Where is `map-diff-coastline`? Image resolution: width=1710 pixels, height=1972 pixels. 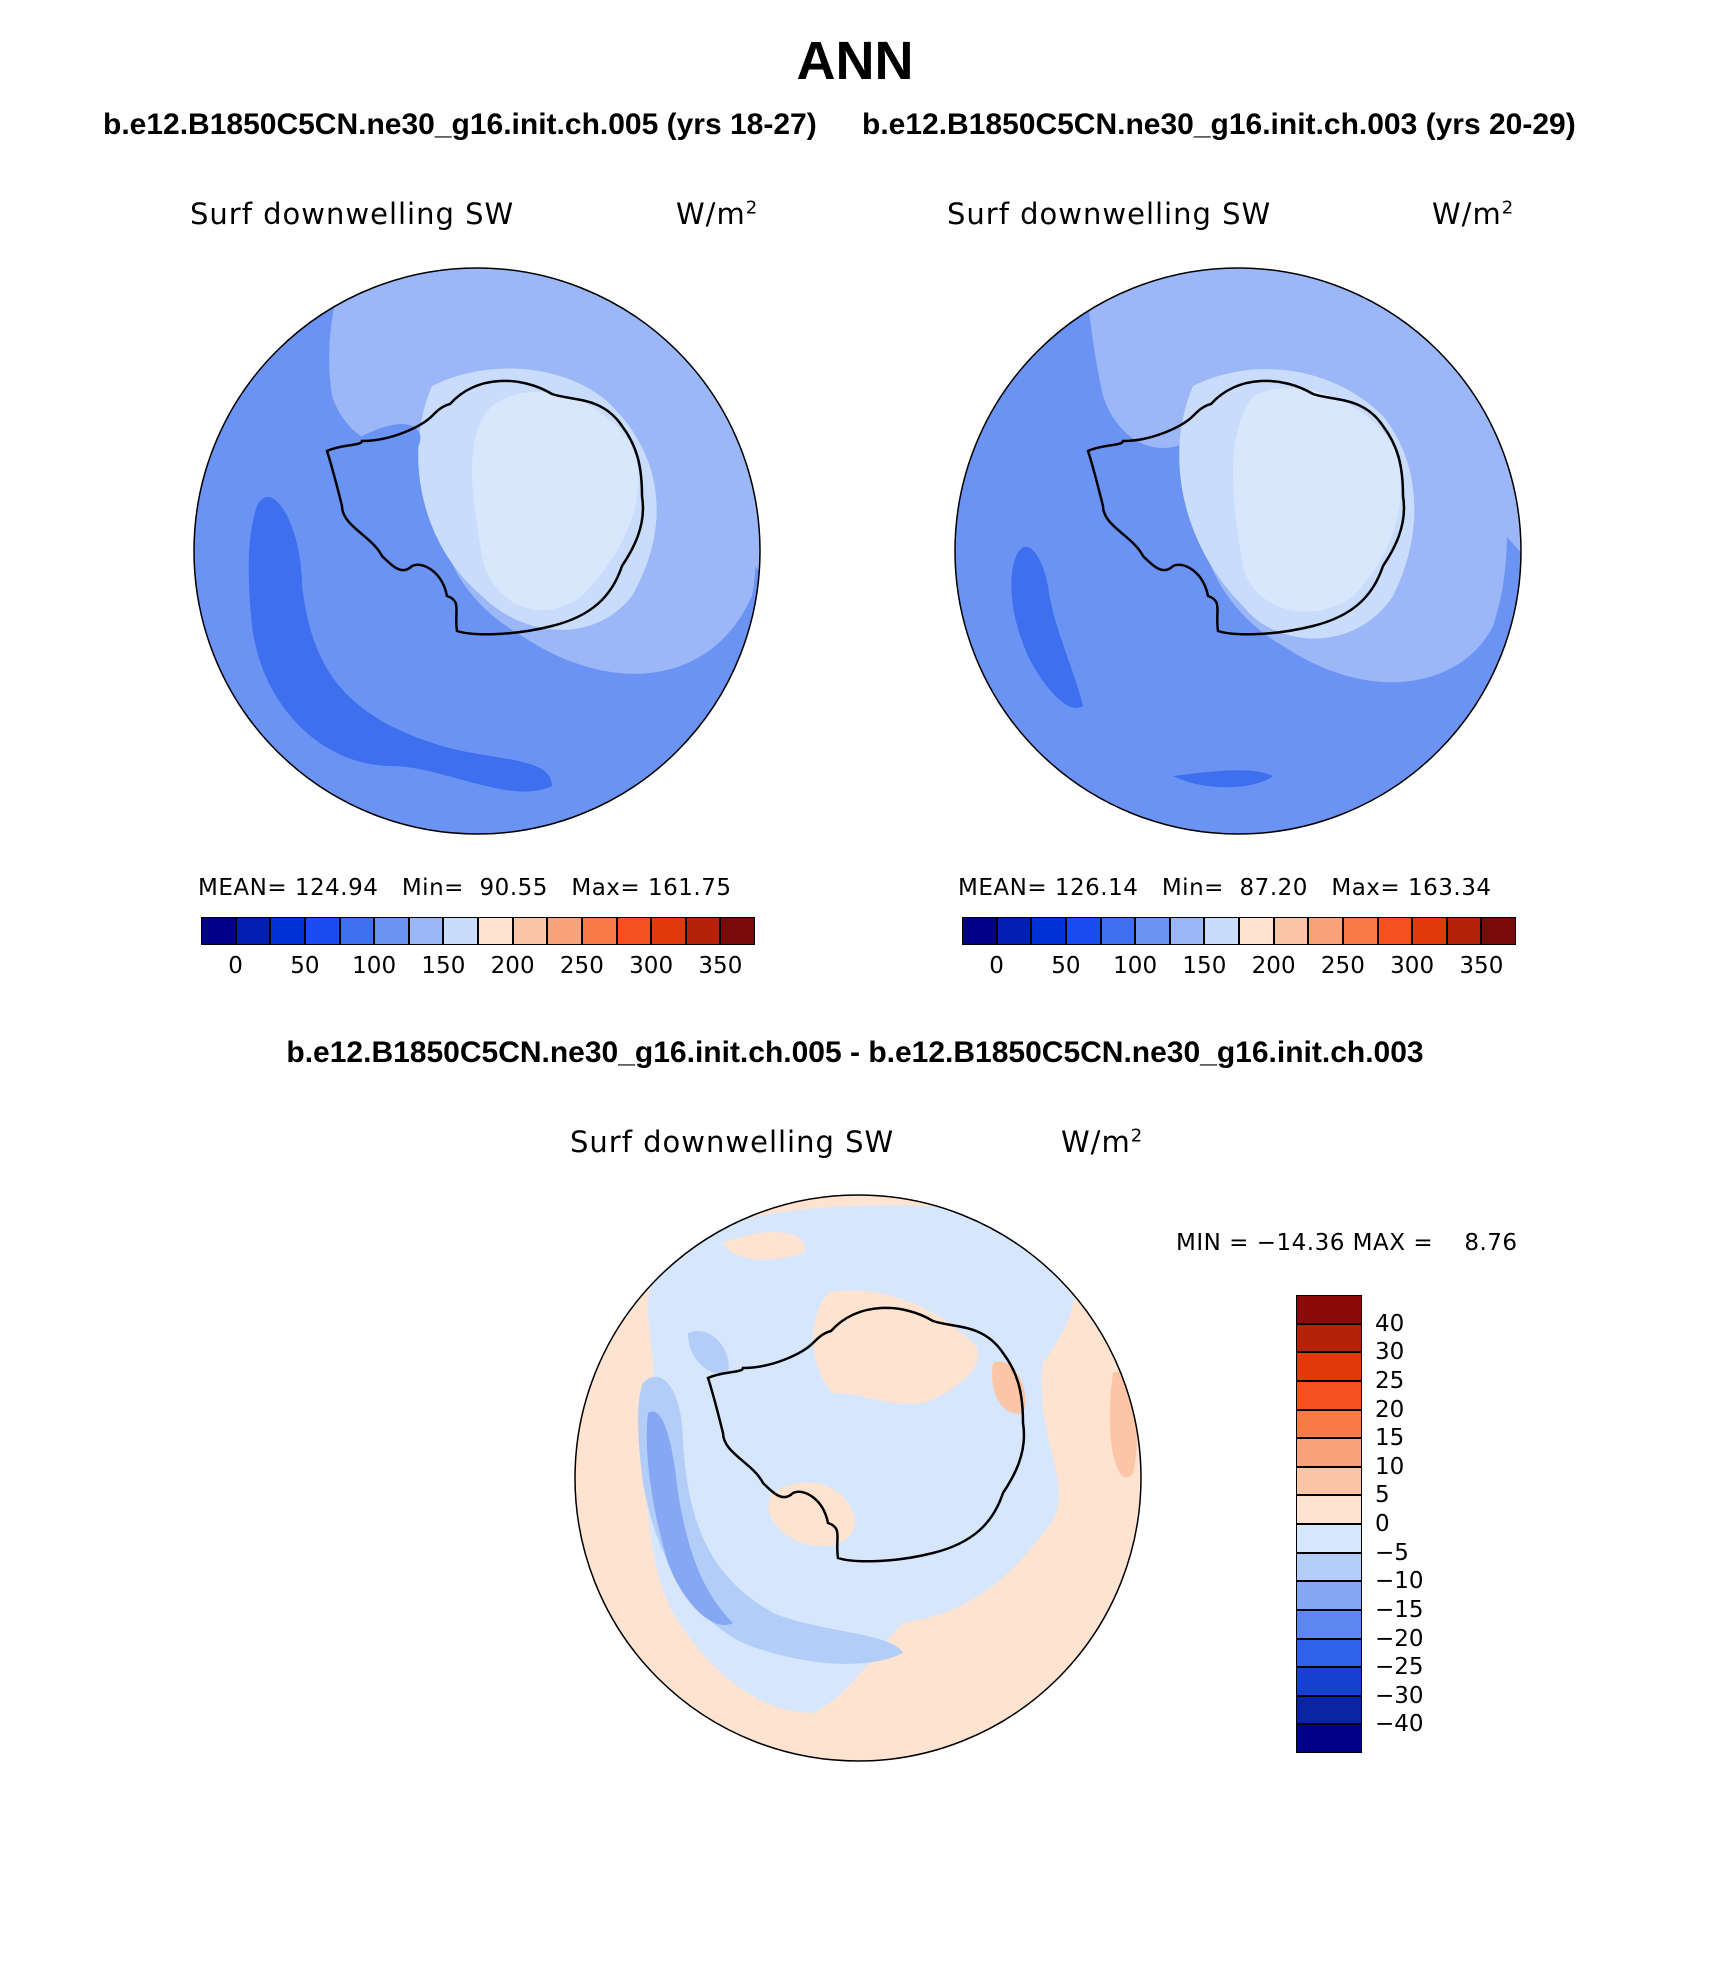
map-diff-coastline is located at coordinates (866, 1434).